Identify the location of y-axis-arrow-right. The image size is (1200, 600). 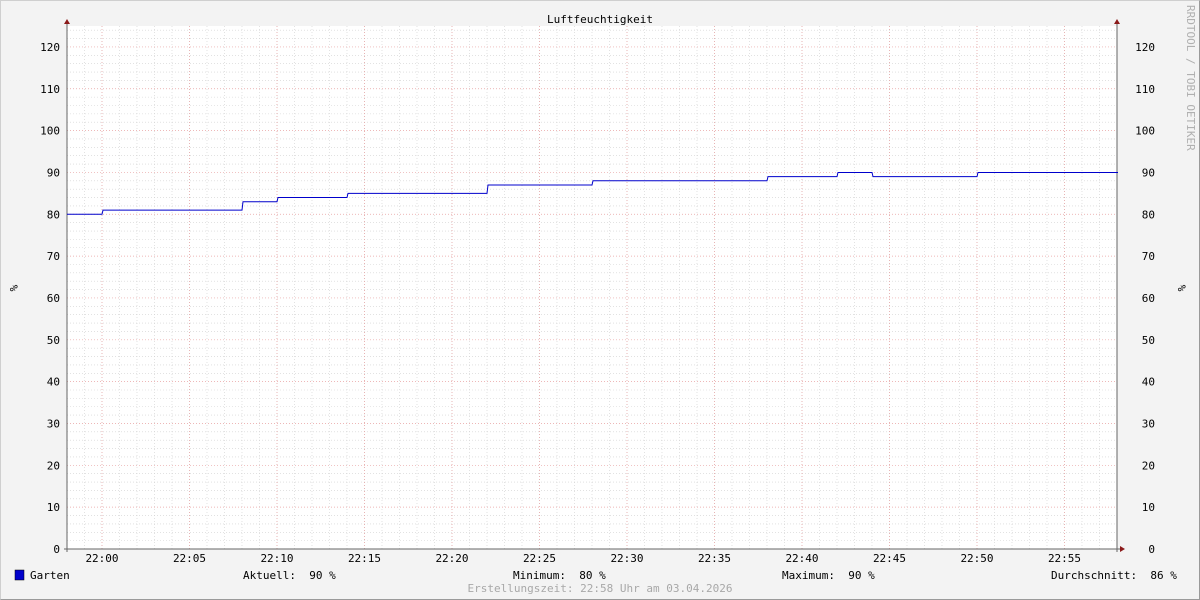
(1117, 21).